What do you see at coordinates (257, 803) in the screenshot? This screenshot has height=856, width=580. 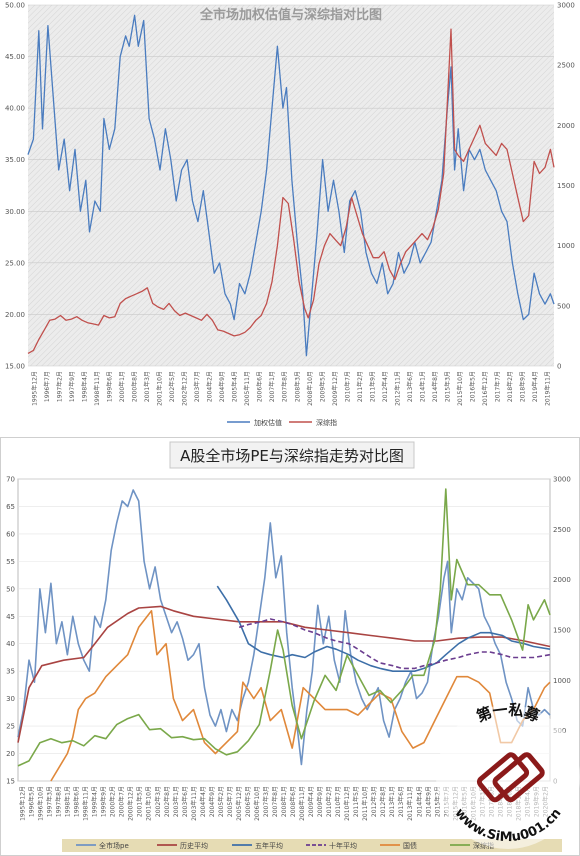 I see `x-tick-label: 2006年10月` at bounding box center [257, 803].